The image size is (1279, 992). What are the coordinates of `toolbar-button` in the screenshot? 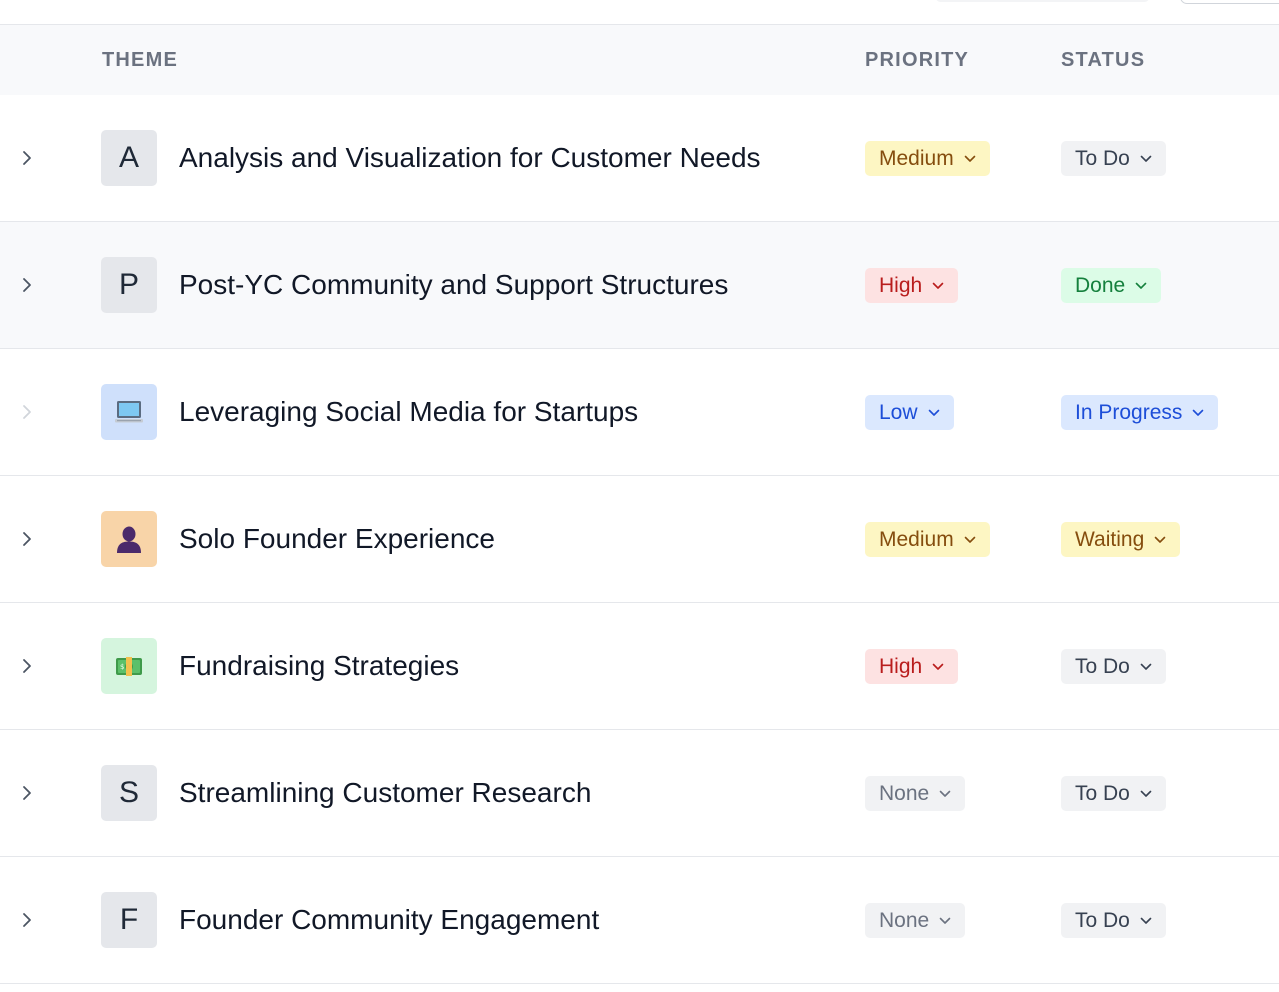 It's located at (1229, 2).